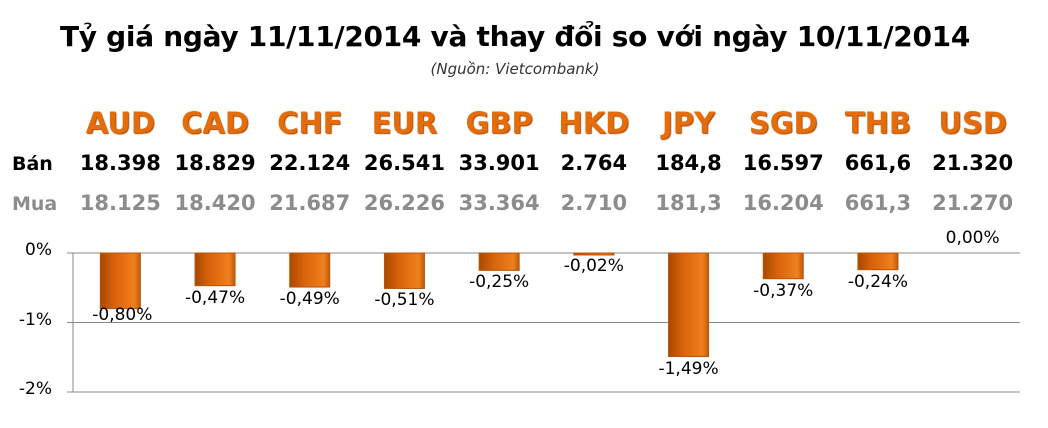  What do you see at coordinates (120, 281) in the screenshot?
I see `bar-aud` at bounding box center [120, 281].